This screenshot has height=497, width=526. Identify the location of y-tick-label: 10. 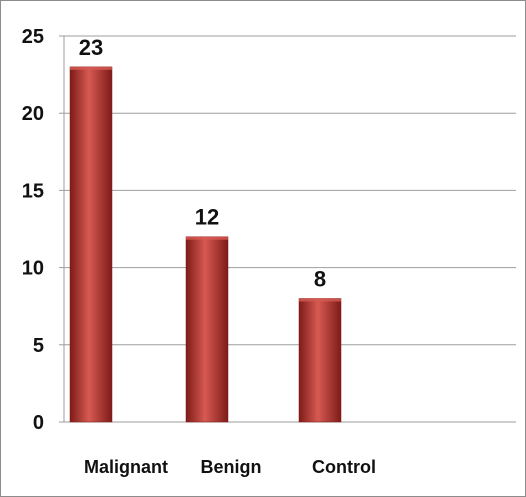
(33, 269).